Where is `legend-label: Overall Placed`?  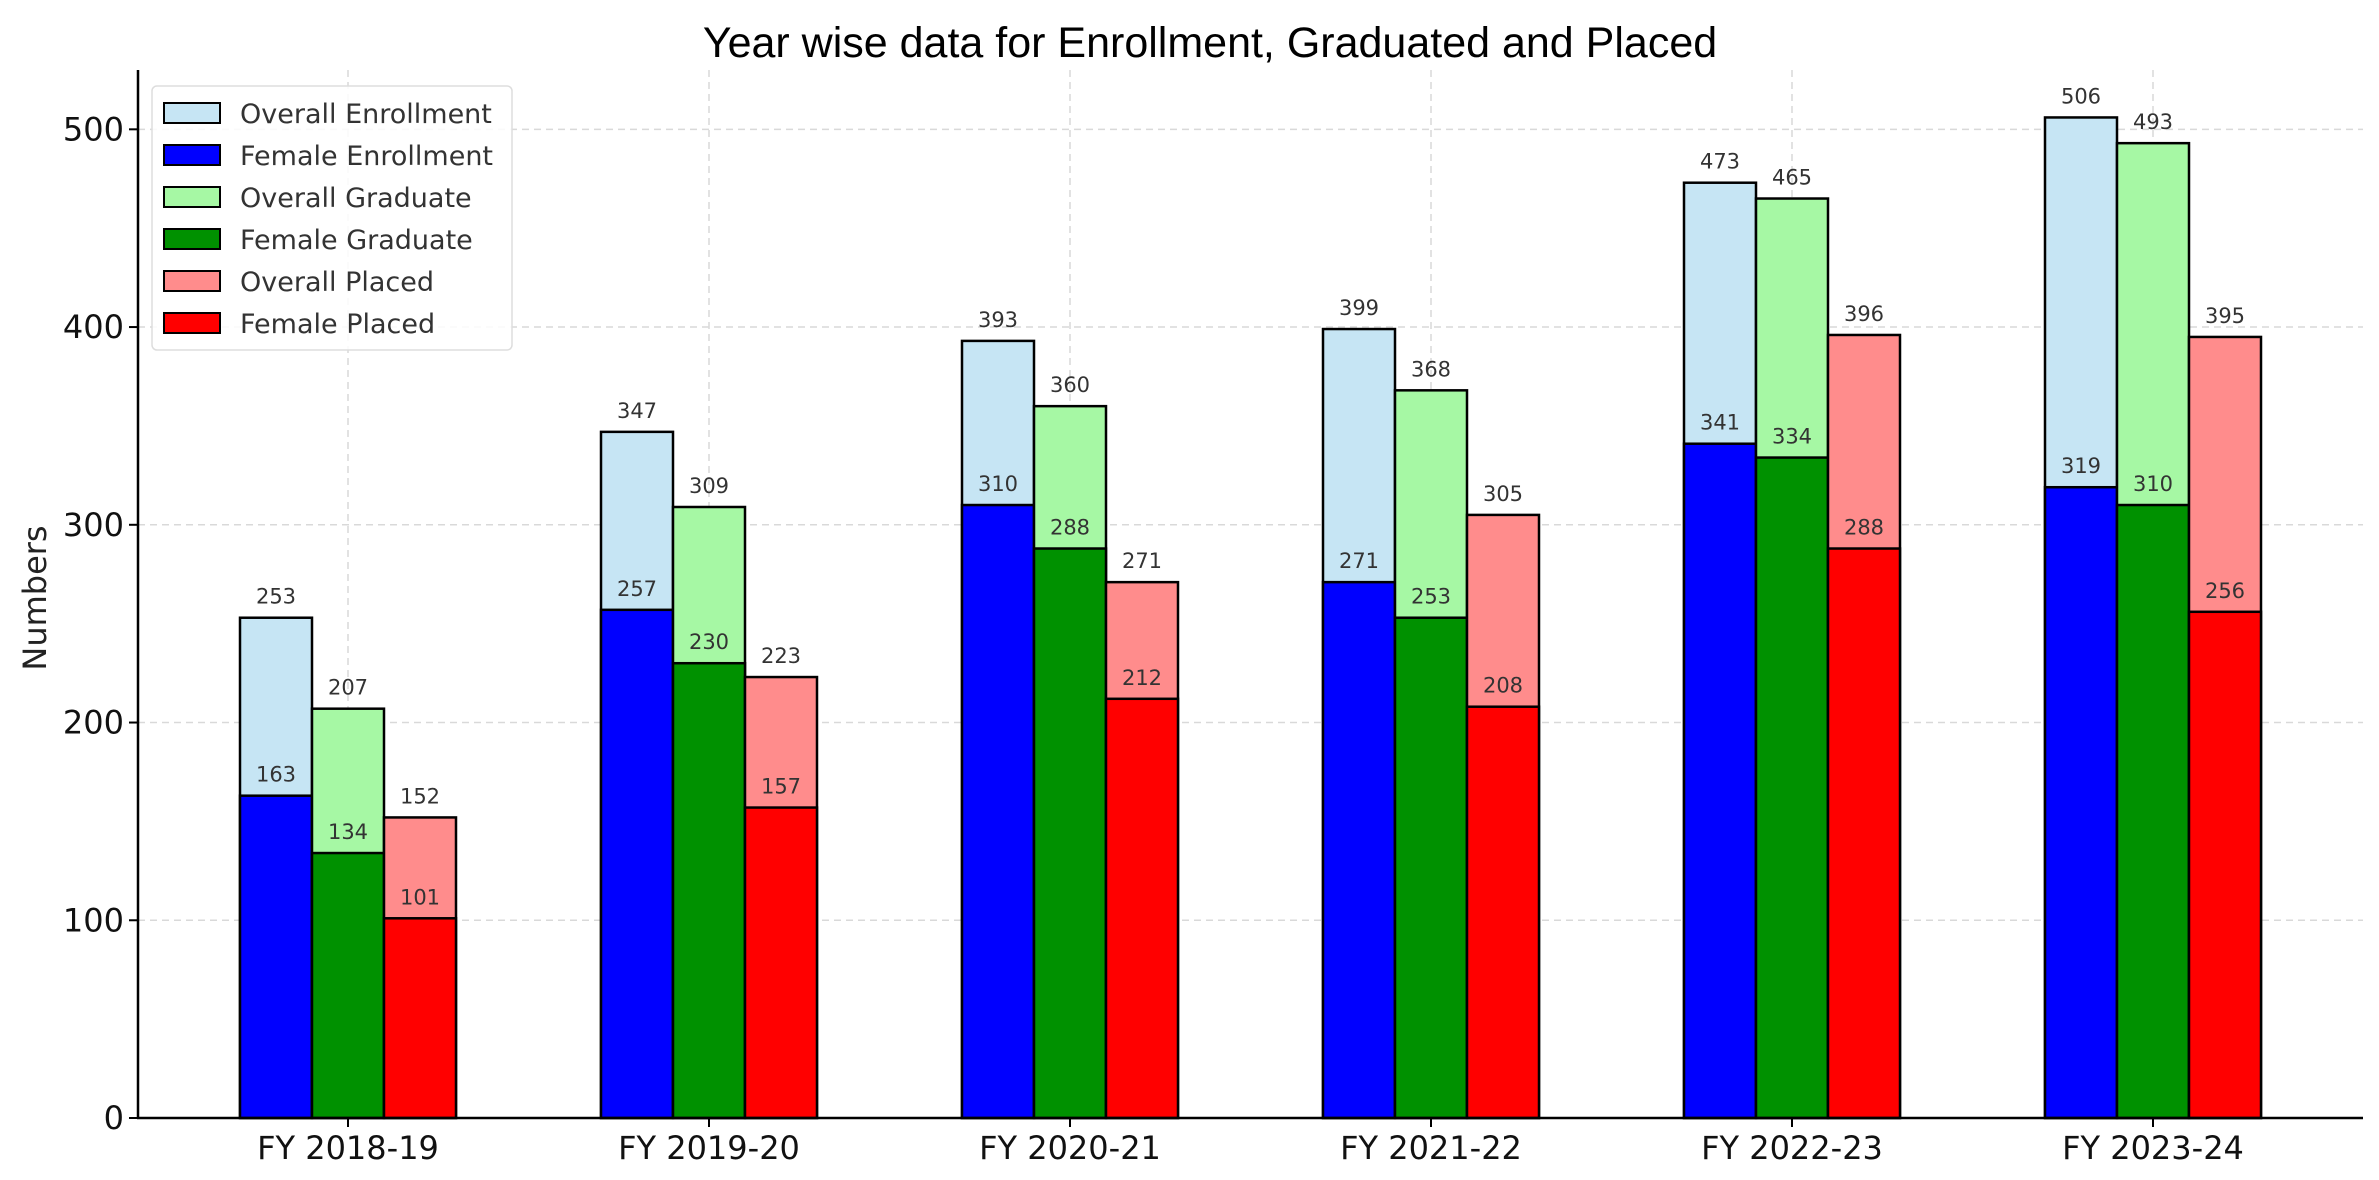
legend-label: Overall Placed is located at coordinates (337, 282).